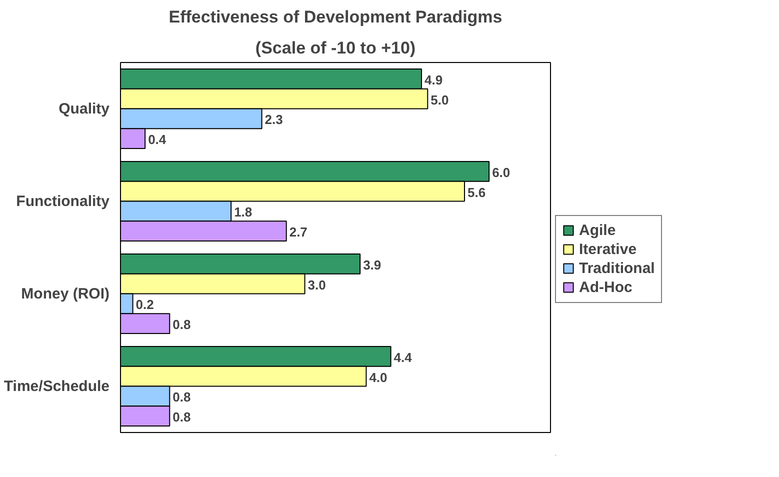 Image resolution: width=779 pixels, height=477 pixels. Describe the element at coordinates (597, 230) in the screenshot. I see `legend-label: Agile` at that location.